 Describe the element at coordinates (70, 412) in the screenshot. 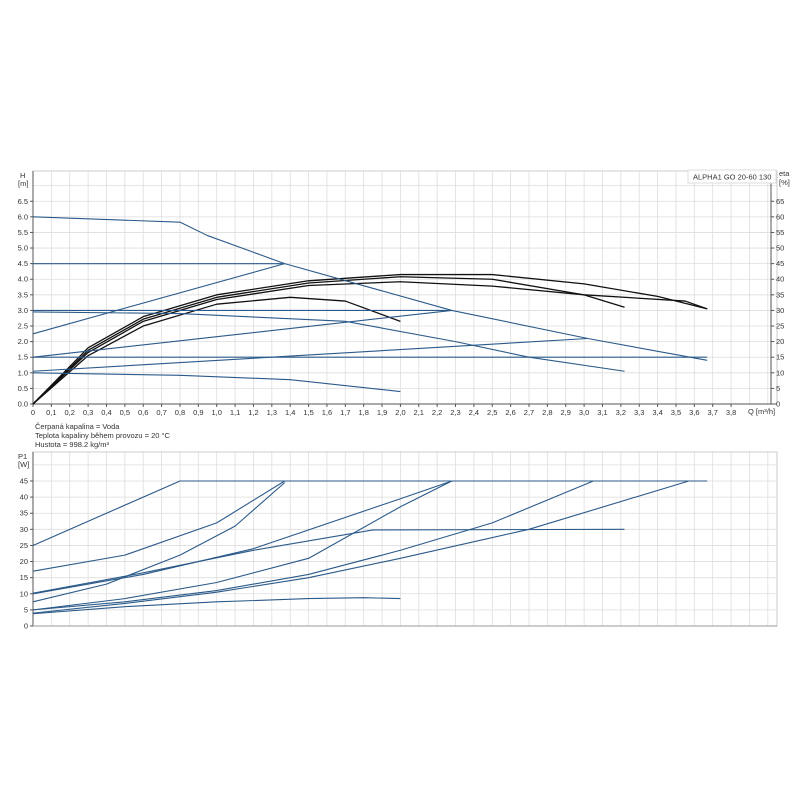

I see `x-tick-label: 0,2` at that location.